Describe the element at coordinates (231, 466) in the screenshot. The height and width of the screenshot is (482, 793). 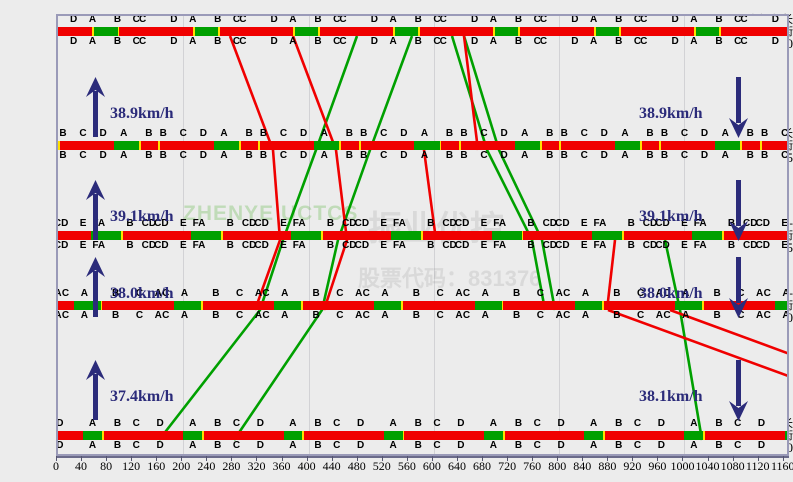
I see `x-tick-label: 280` at that location.